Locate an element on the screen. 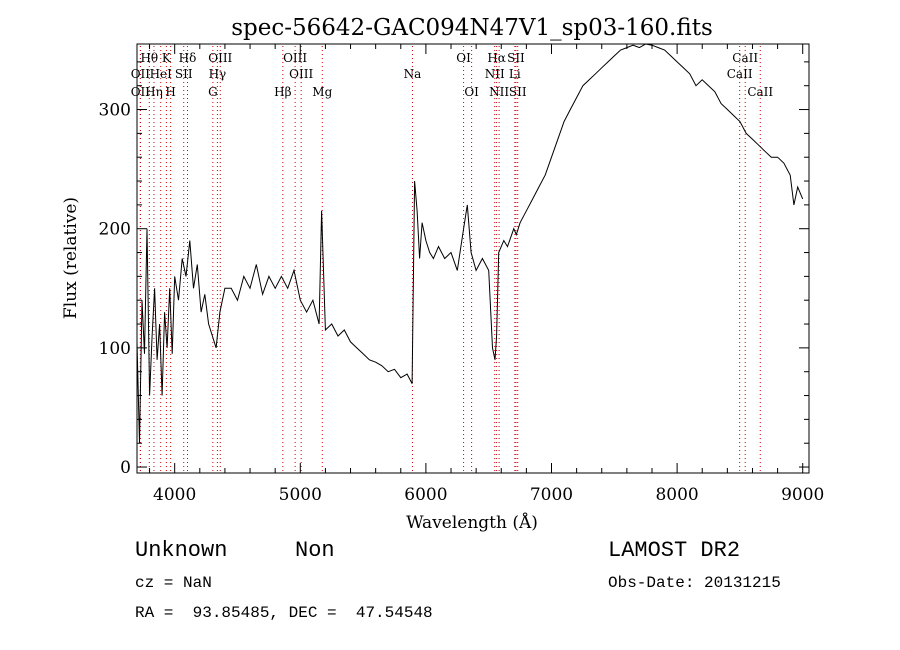 The image size is (900, 650). line-label-12: Hγ is located at coordinates (218, 74).